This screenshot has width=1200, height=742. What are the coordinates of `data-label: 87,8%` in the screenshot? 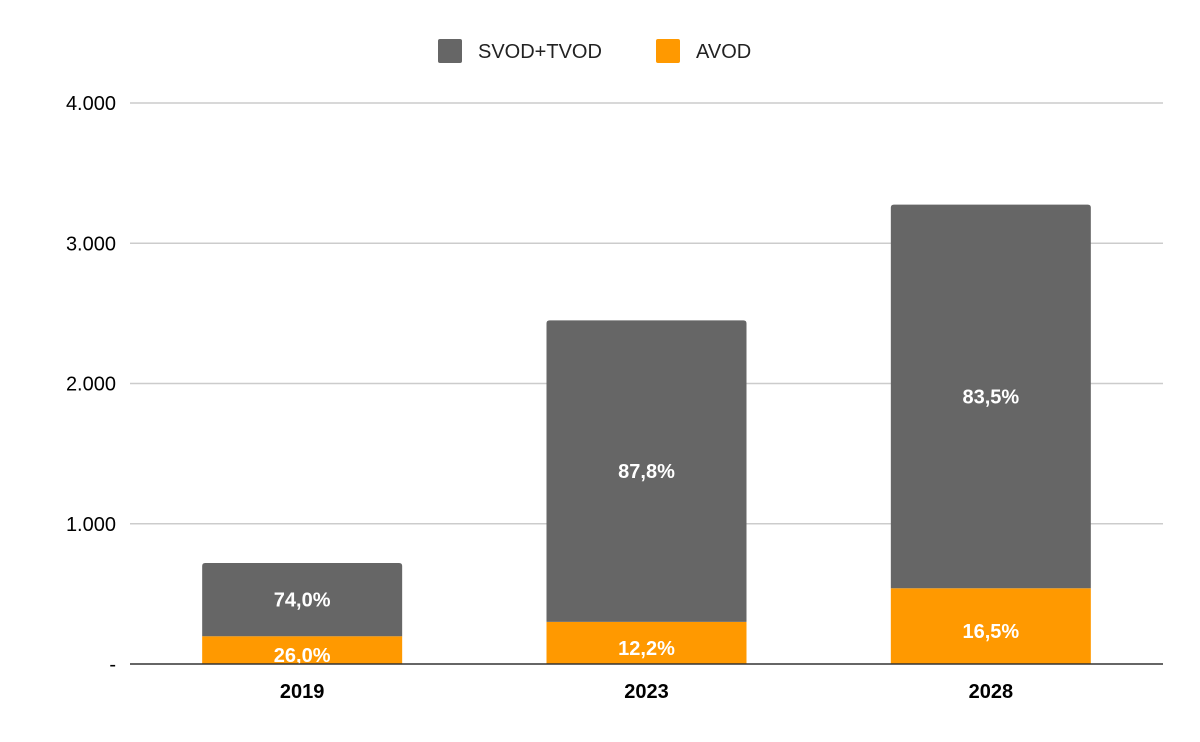 It's located at (646, 472).